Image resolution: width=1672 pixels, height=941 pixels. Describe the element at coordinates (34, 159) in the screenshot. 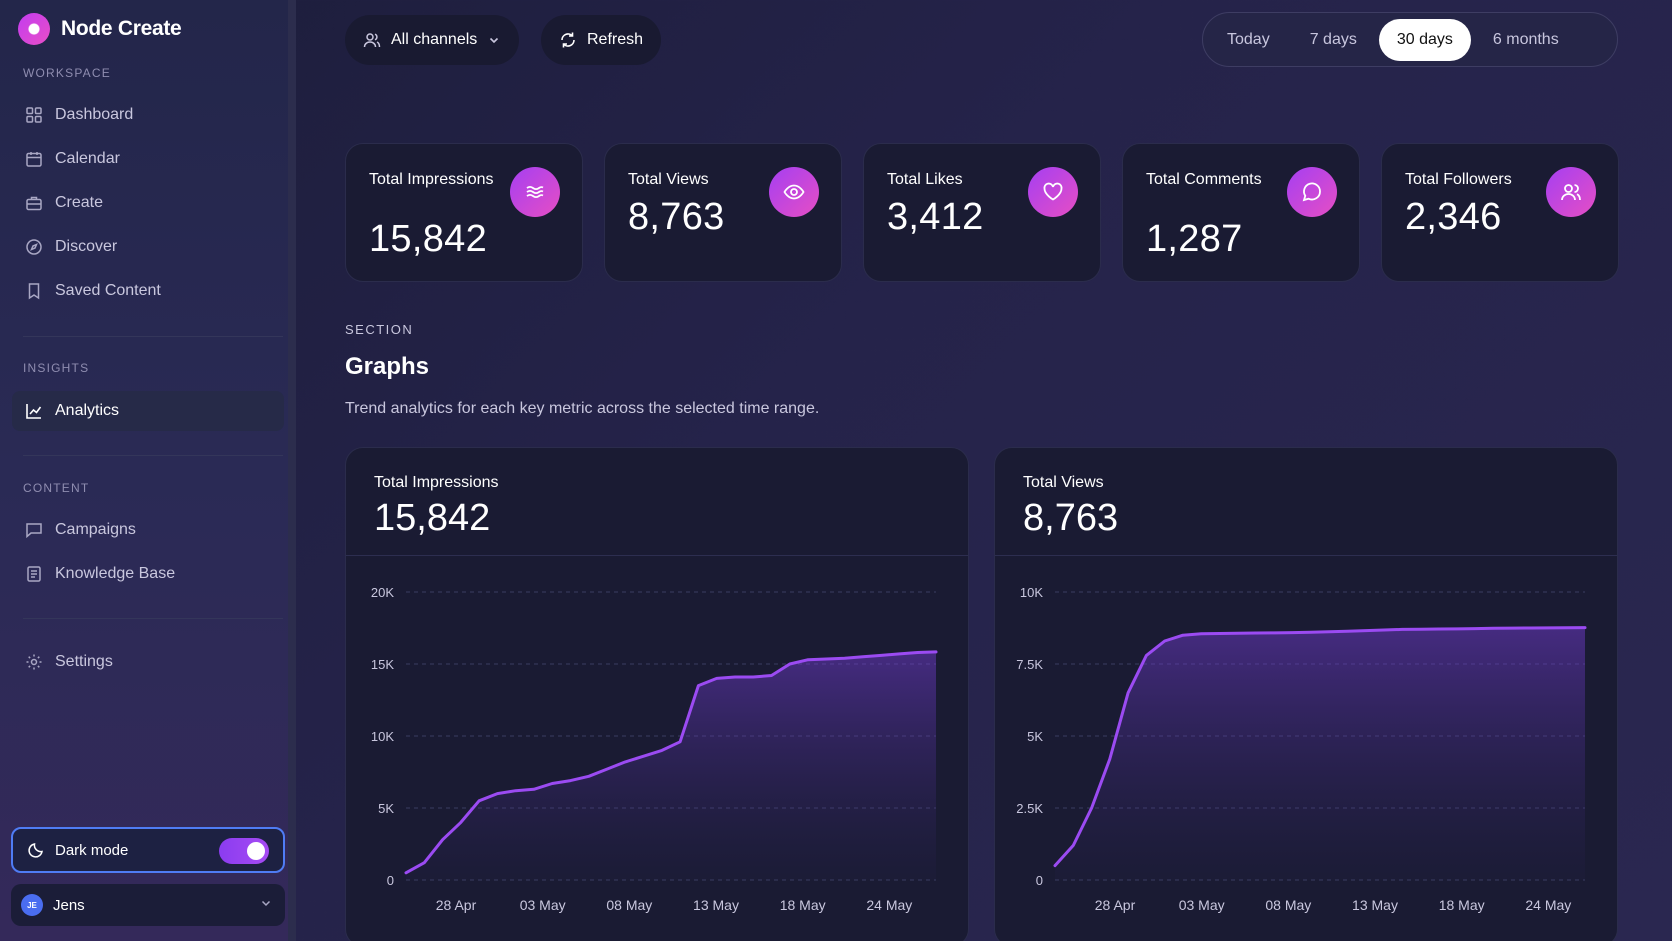

I see `calendar-icon` at that location.